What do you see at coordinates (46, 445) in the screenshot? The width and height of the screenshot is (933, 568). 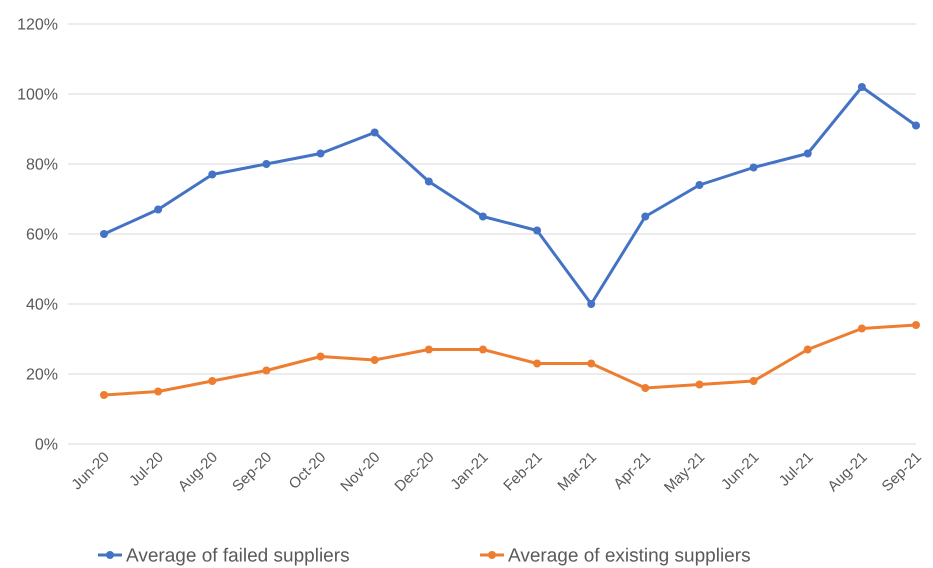 I see `y-tick-label: 0%` at bounding box center [46, 445].